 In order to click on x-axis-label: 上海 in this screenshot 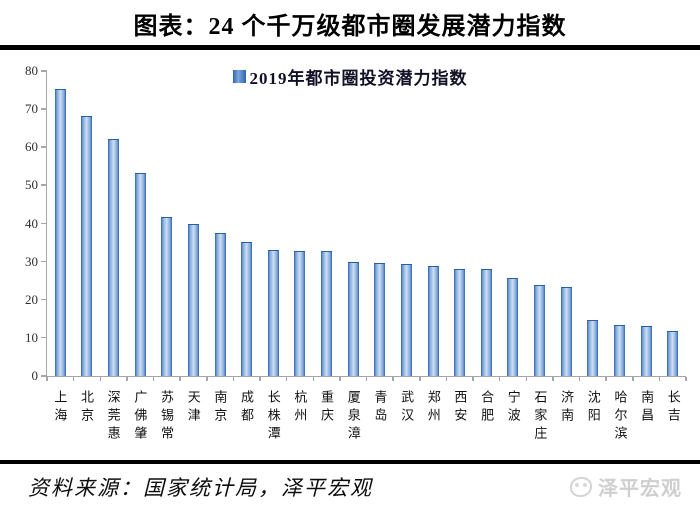, I will do `click(60, 408)`.